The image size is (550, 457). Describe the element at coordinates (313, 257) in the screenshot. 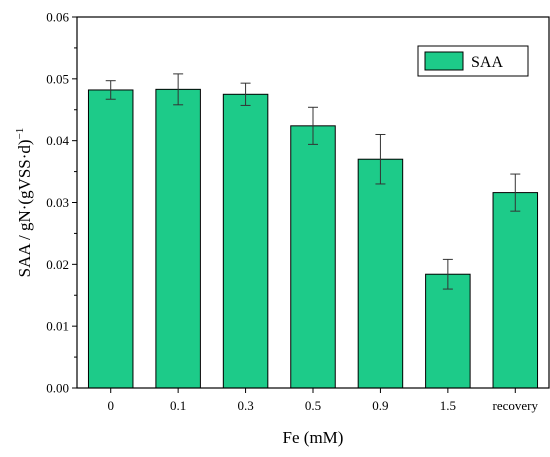

I see `bar-0.5` at that location.